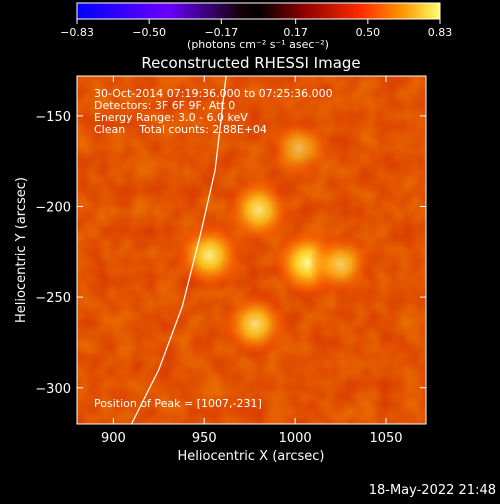 This screenshot has width=500, height=504. I want to click on colorbar-tick-label: −0.83, so click(77, 32).